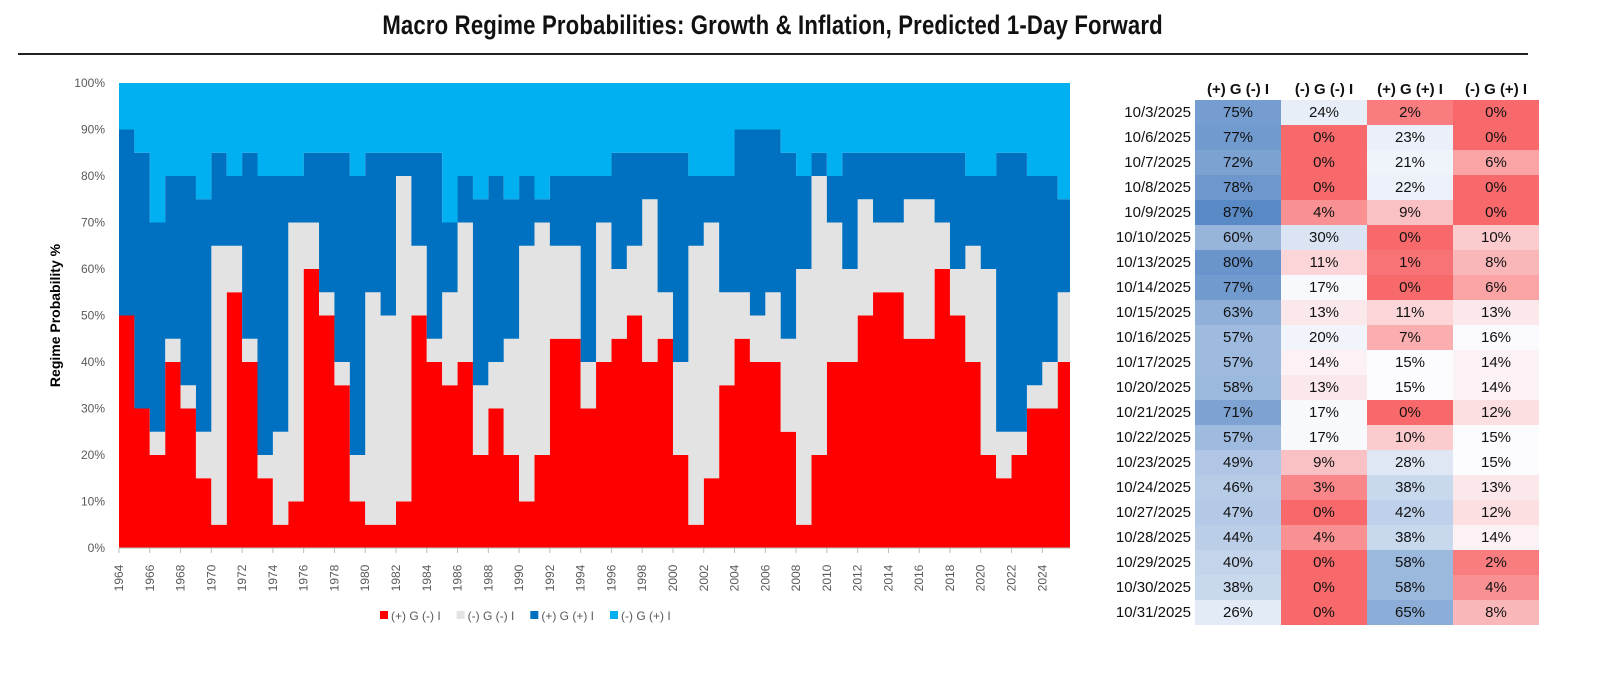 The height and width of the screenshot is (683, 1621). Describe the element at coordinates (1496, 337) in the screenshot. I see `probability-cell: 16%` at that location.